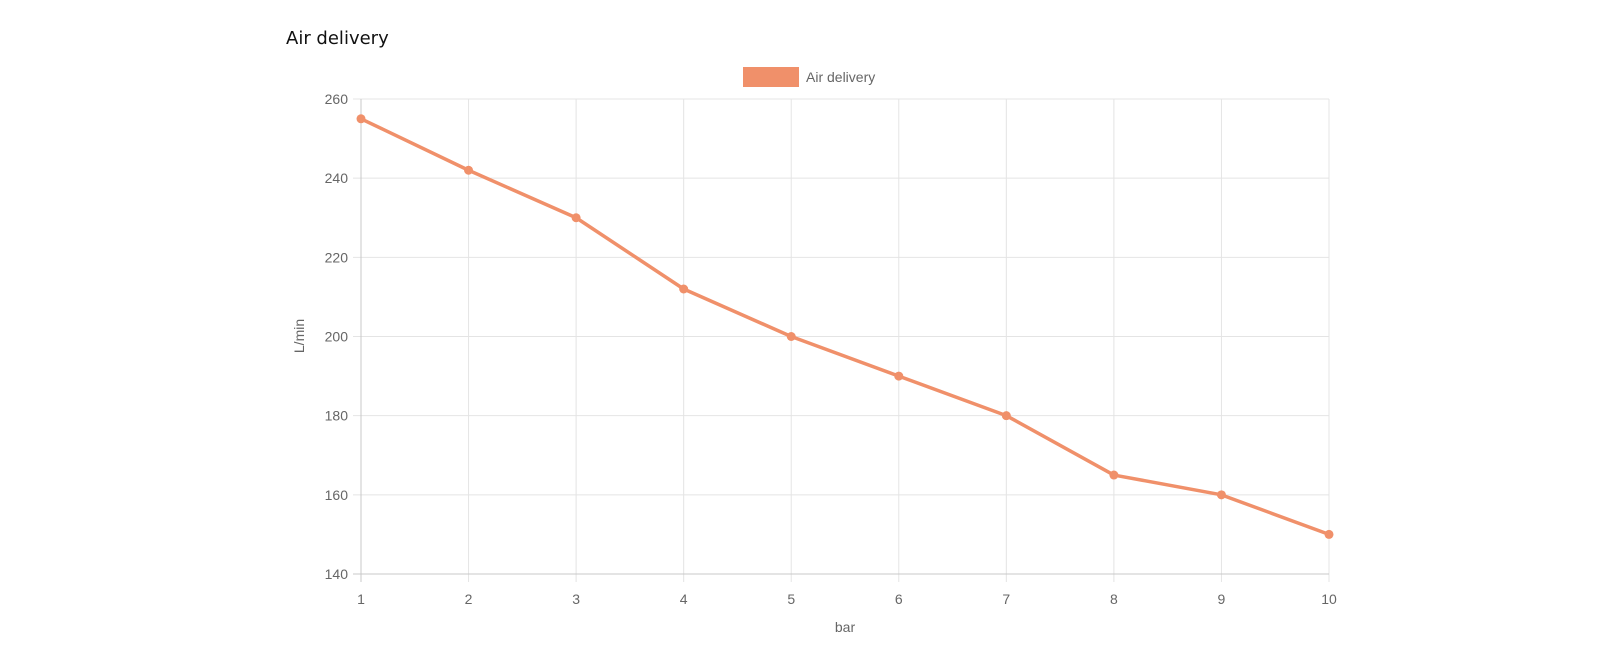  Describe the element at coordinates (337, 38) in the screenshot. I see `page-title: Air delivery` at that location.